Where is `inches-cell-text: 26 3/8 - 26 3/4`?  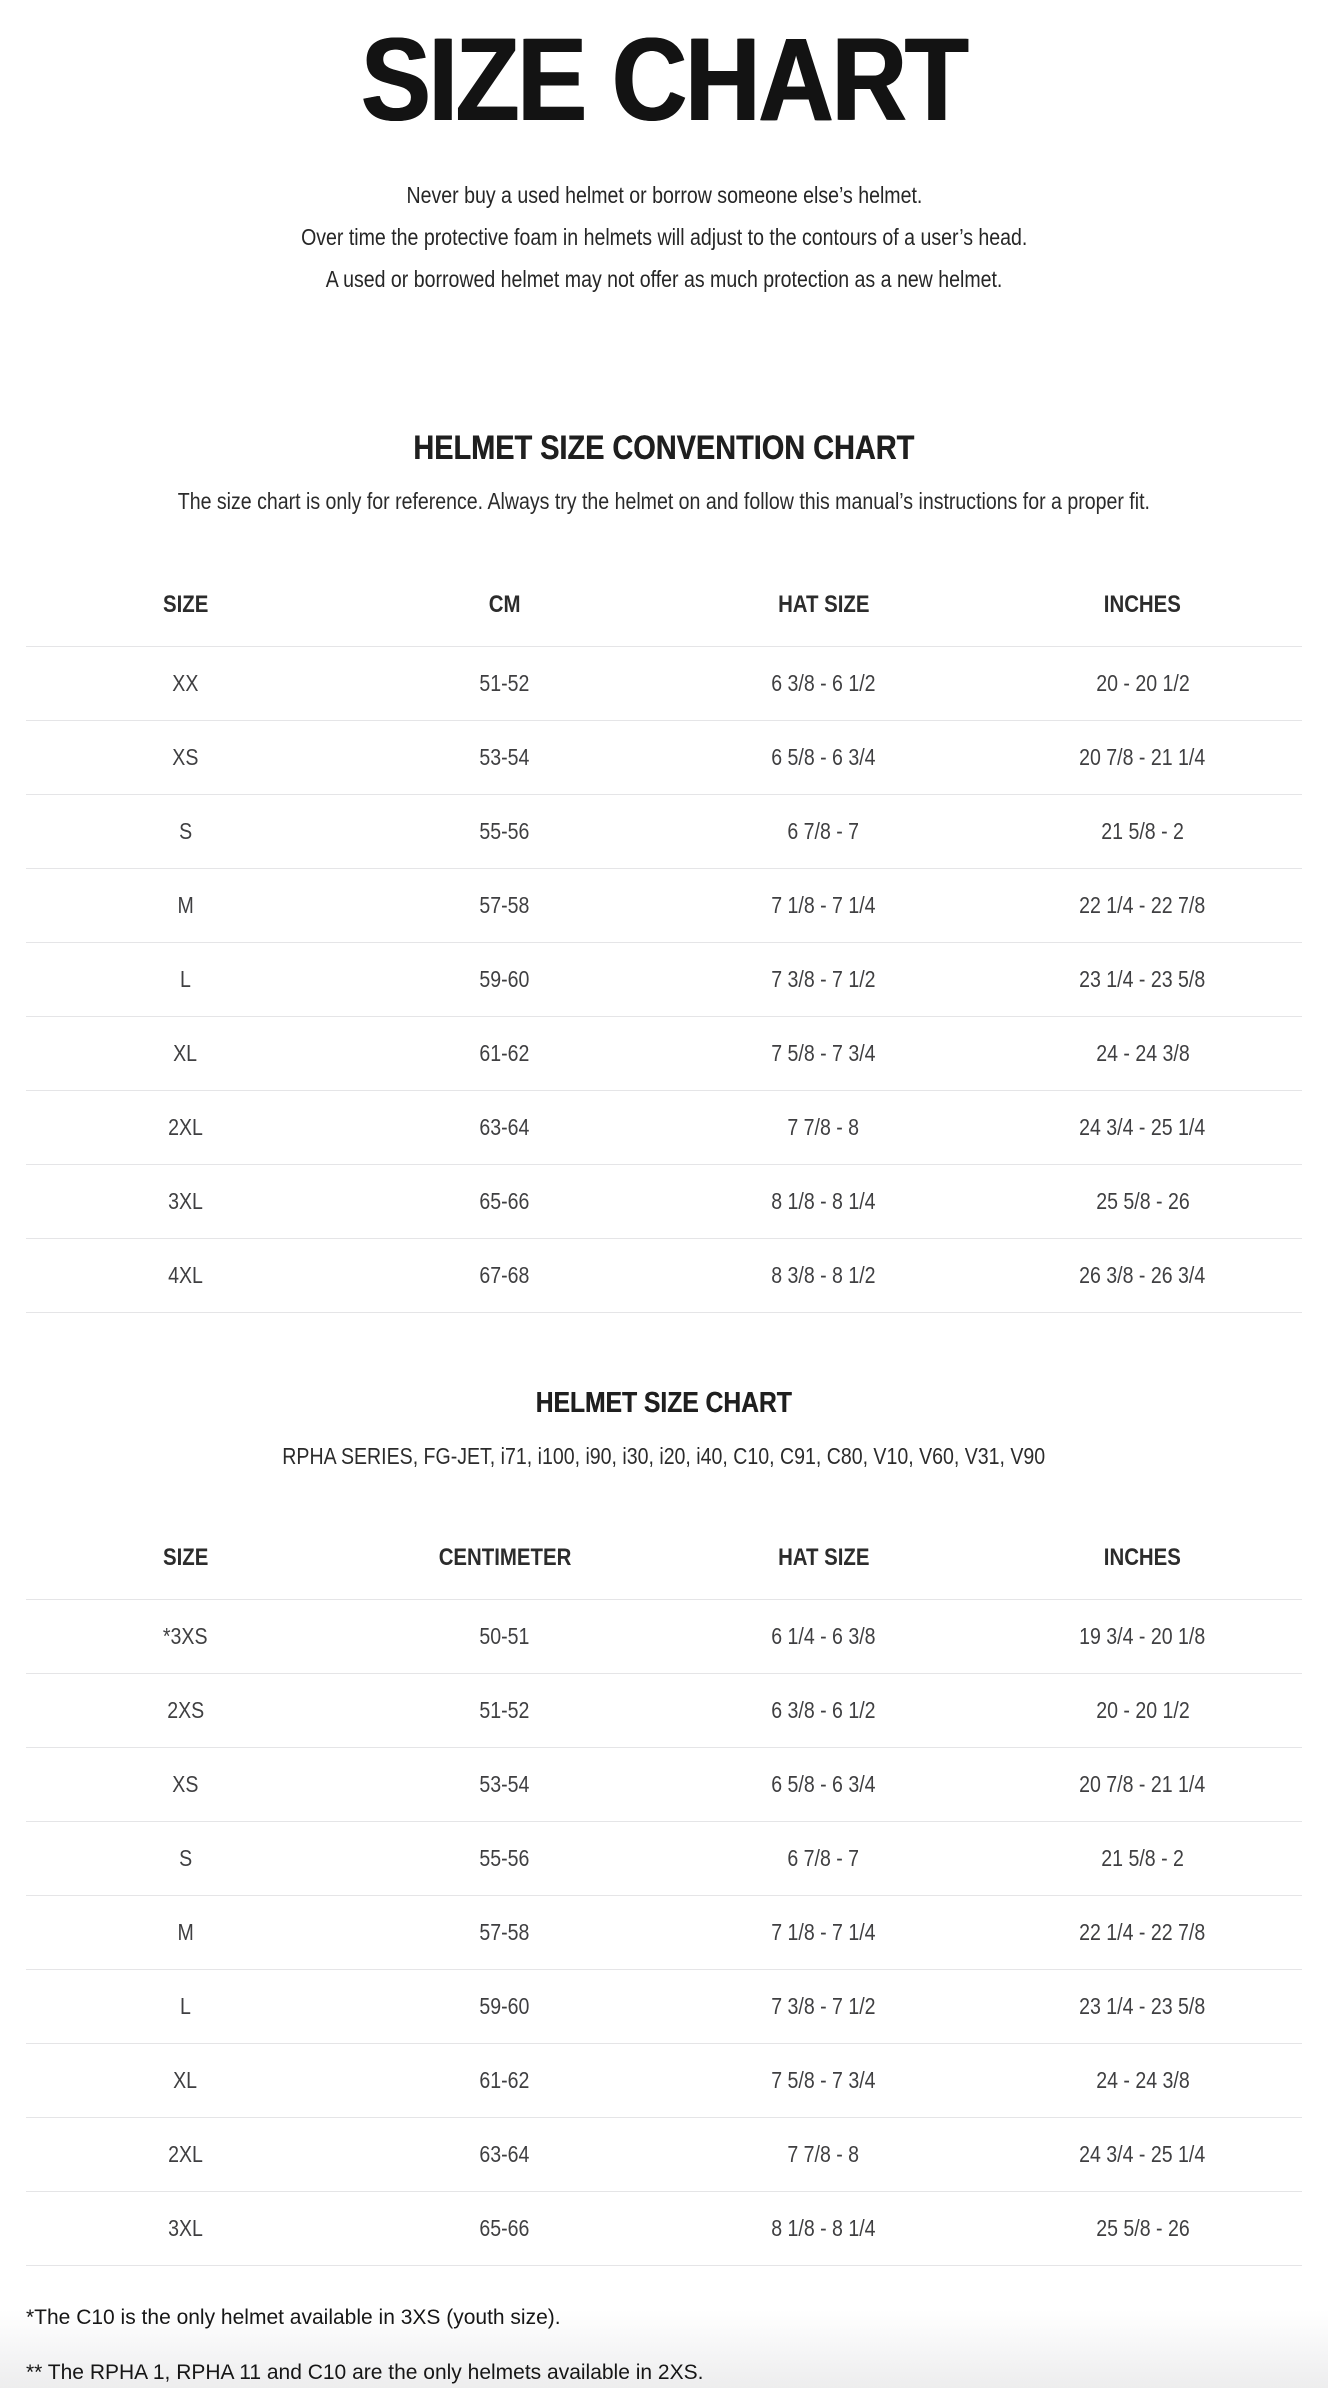 inches-cell-text: 26 3/8 - 26 3/4 is located at coordinates (1142, 1275).